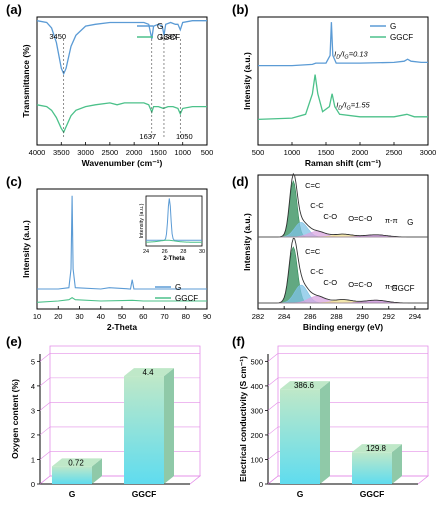 This screenshot has height=515, width=441. I want to click on panel-a-annotation: 3450, so click(57, 36).